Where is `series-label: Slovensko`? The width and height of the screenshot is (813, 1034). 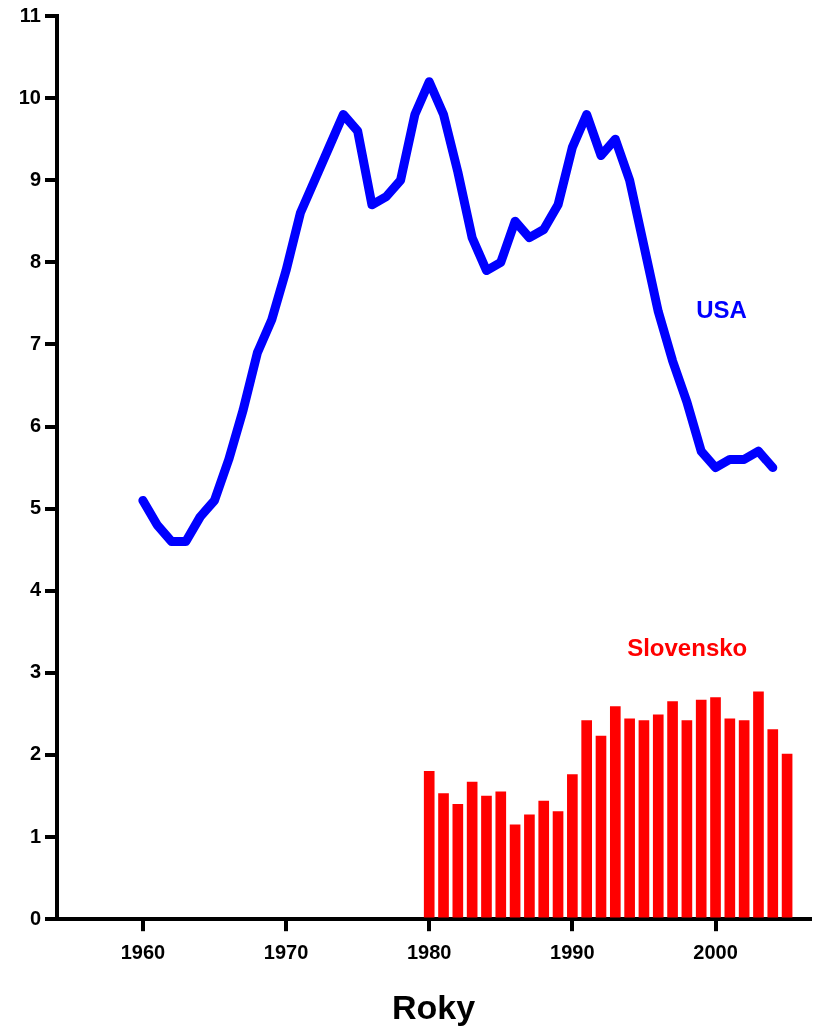 series-label: Slovensko is located at coordinates (687, 648).